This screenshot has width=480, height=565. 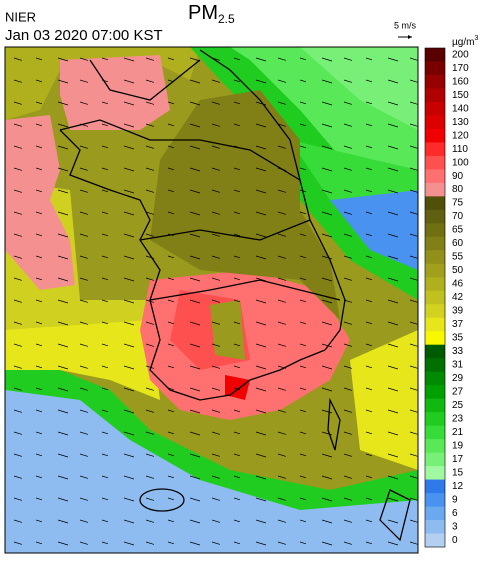 What do you see at coordinates (458, 486) in the screenshot?
I see `legend-label: 12` at bounding box center [458, 486].